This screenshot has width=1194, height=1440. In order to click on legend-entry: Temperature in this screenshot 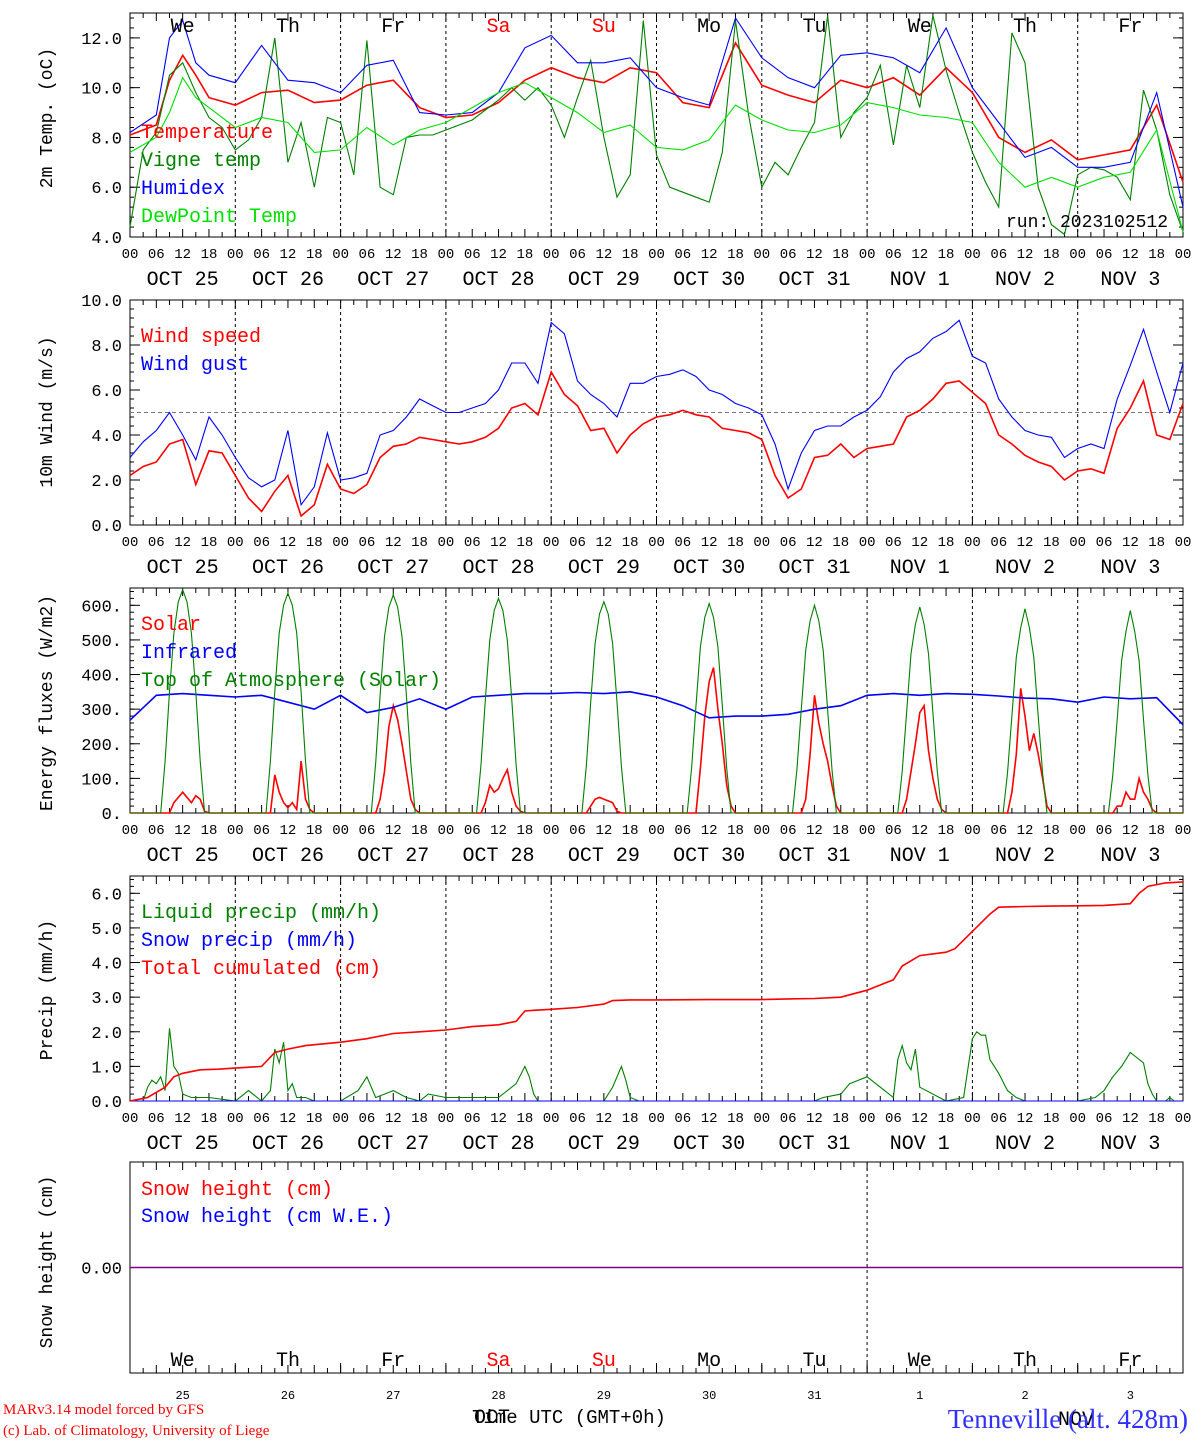, I will do `click(207, 133)`.